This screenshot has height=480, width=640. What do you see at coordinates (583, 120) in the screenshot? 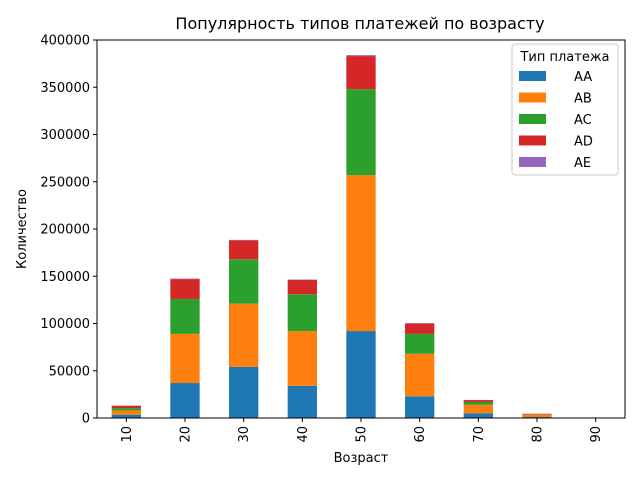
I see `legend-label-AC: AC` at bounding box center [583, 120].